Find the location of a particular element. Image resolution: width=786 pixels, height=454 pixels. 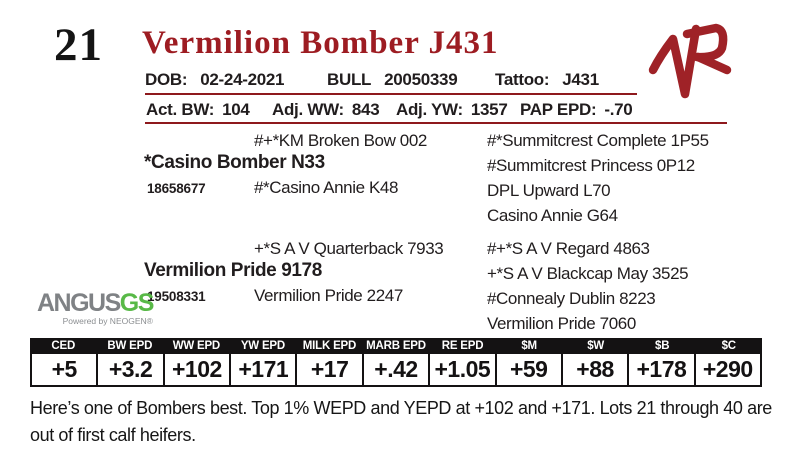

epd-value-dollar-w: +88 is located at coordinates (596, 369).